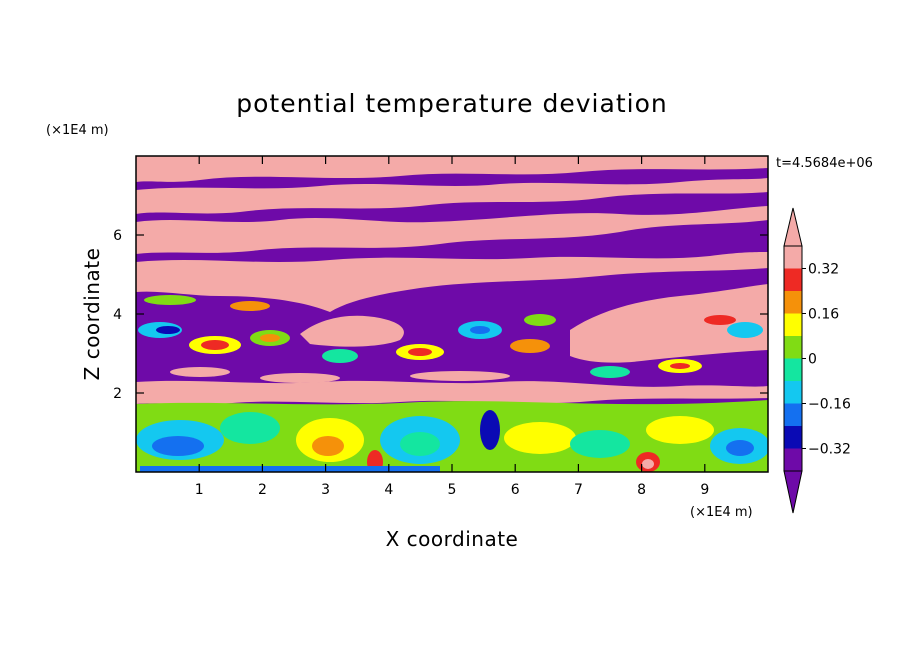 This screenshot has height=654, width=904. Describe the element at coordinates (823, 270) in the screenshot. I see `colorbar-label: 0.32` at that location.